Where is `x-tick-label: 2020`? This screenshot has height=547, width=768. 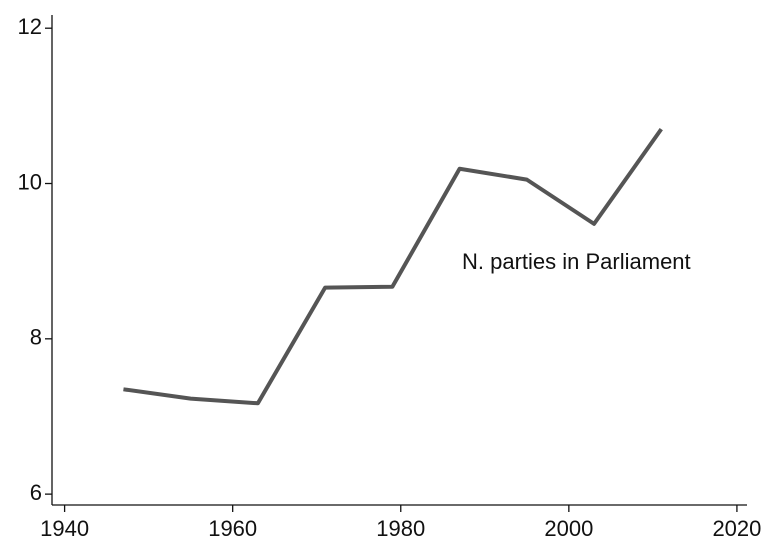 x-tick-label: 2020 is located at coordinates (736, 528).